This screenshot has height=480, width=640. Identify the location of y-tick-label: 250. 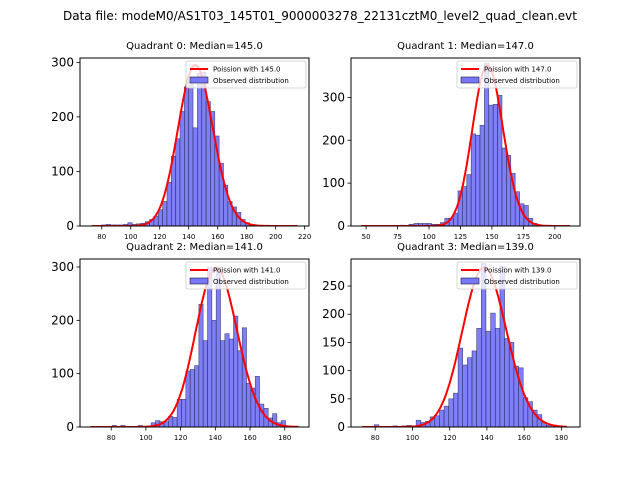
(333, 286).